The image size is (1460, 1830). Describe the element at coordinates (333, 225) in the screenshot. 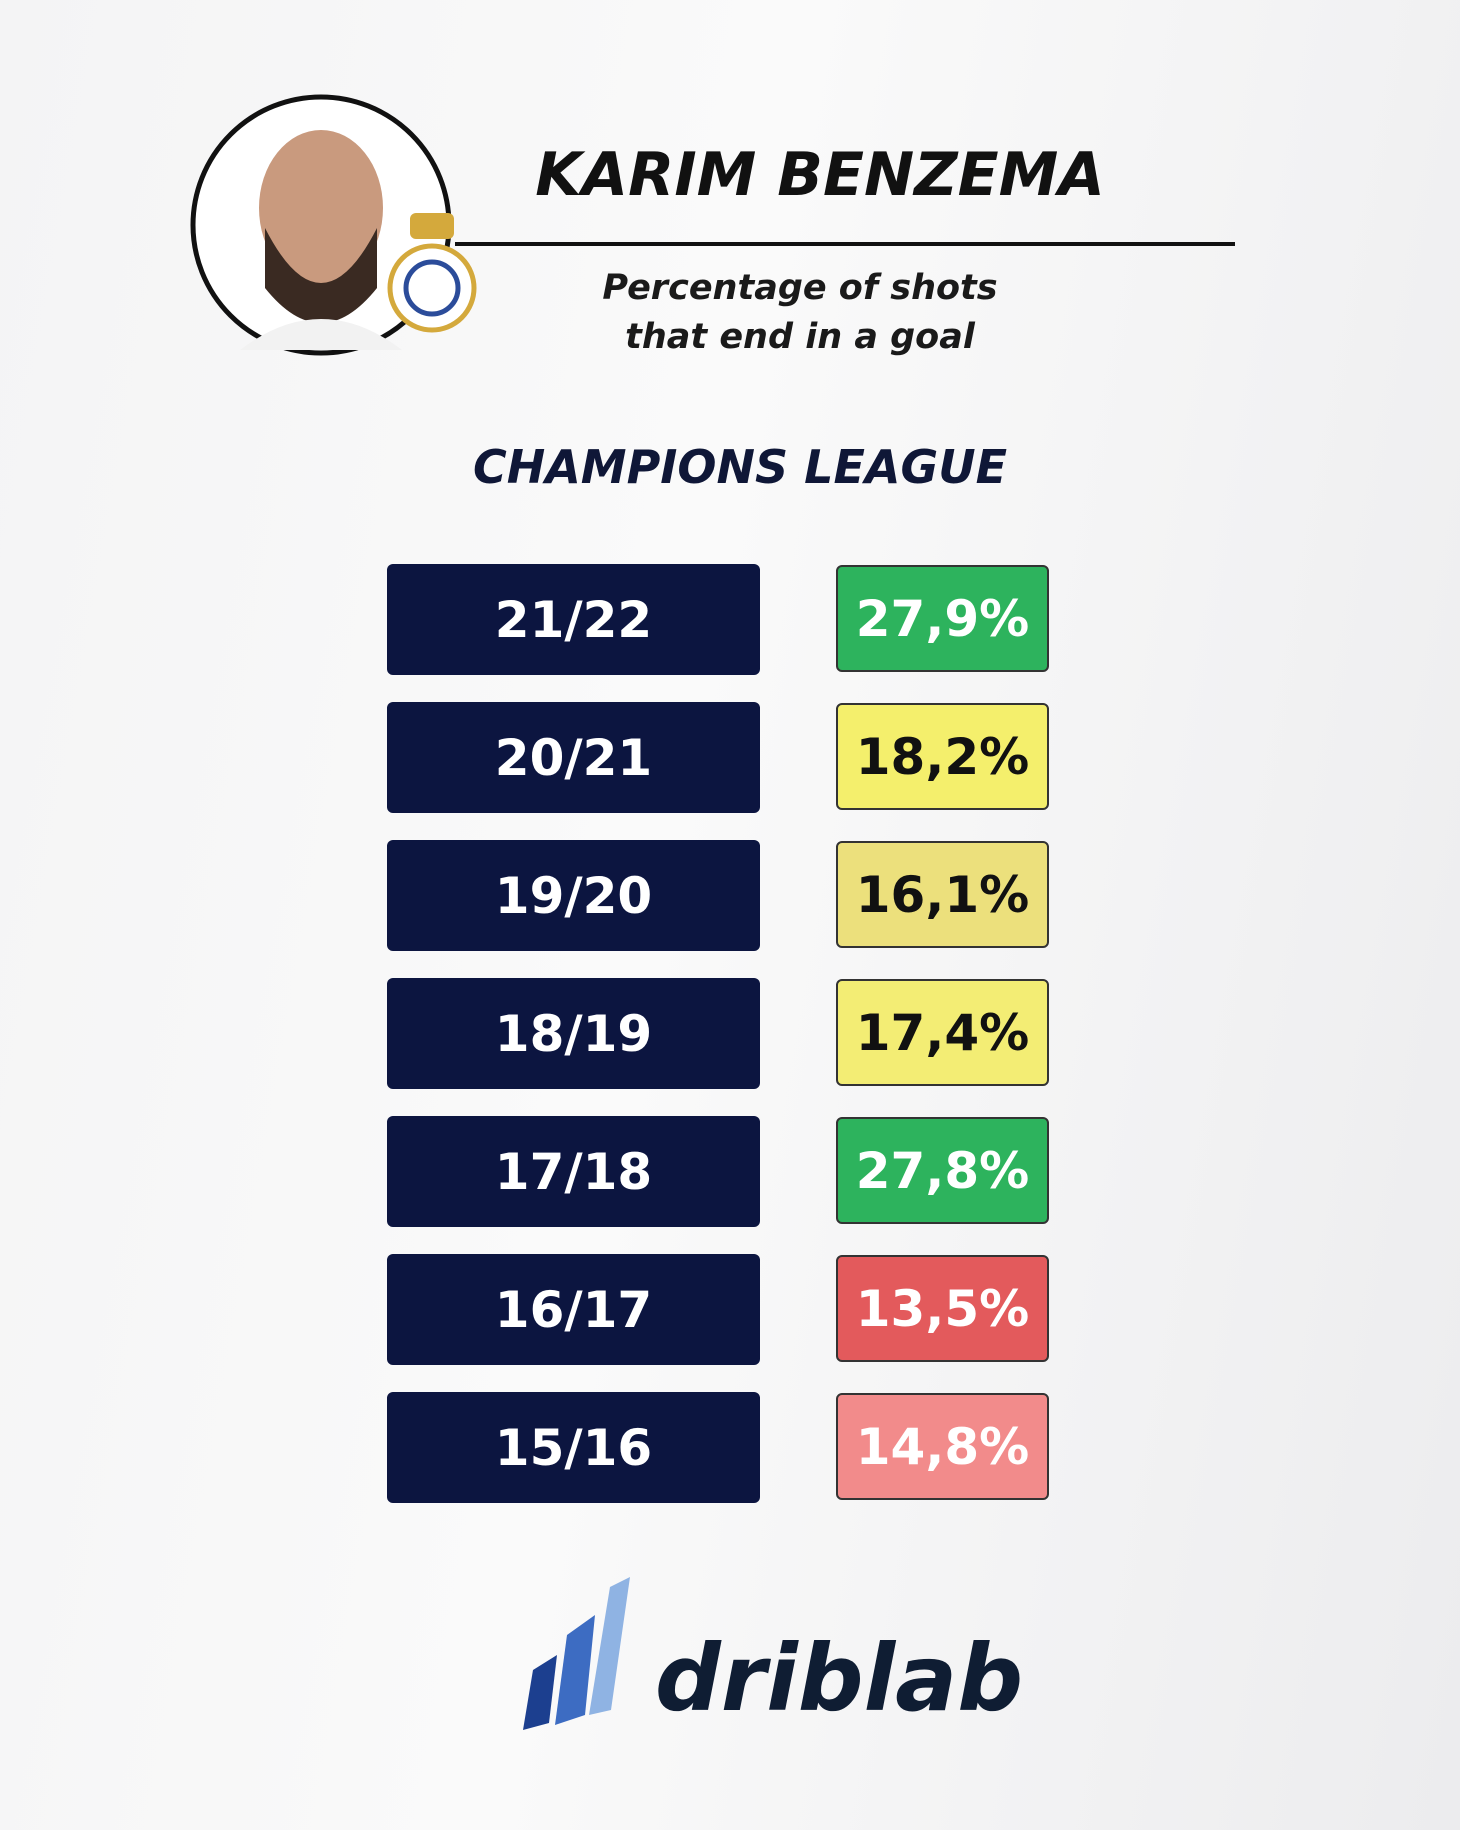

I see `player-portrait` at that location.